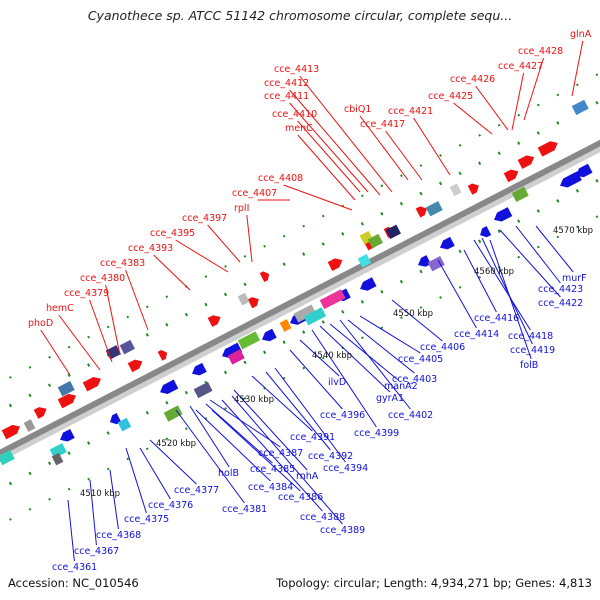 The height and width of the screenshot is (600, 600). Describe the element at coordinates (520, 66) in the screenshot. I see `forward-gene-label: cce_4427` at that location.